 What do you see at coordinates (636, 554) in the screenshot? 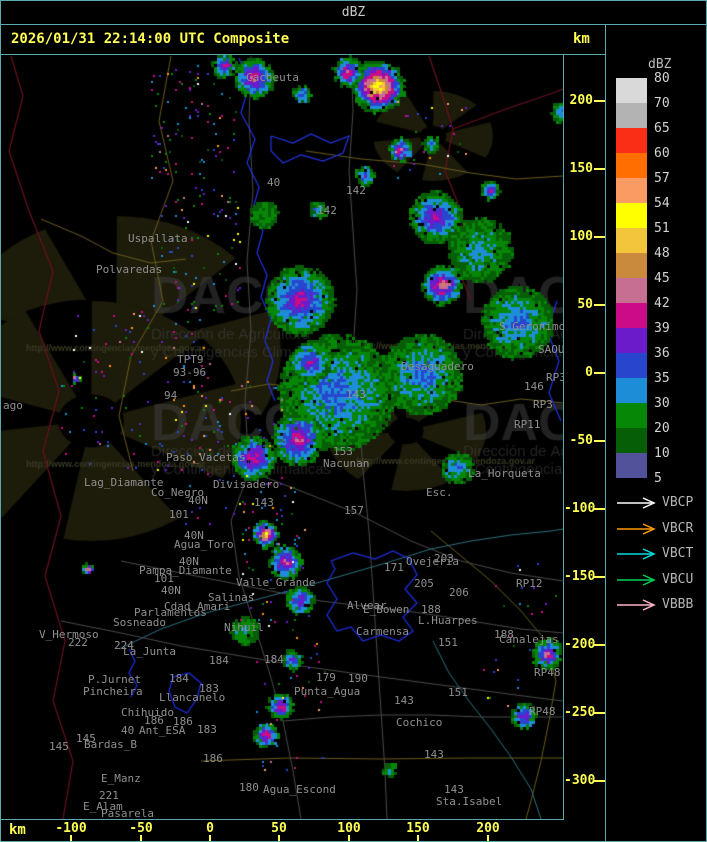
I see `vbct-arrow-icon` at bounding box center [636, 554].